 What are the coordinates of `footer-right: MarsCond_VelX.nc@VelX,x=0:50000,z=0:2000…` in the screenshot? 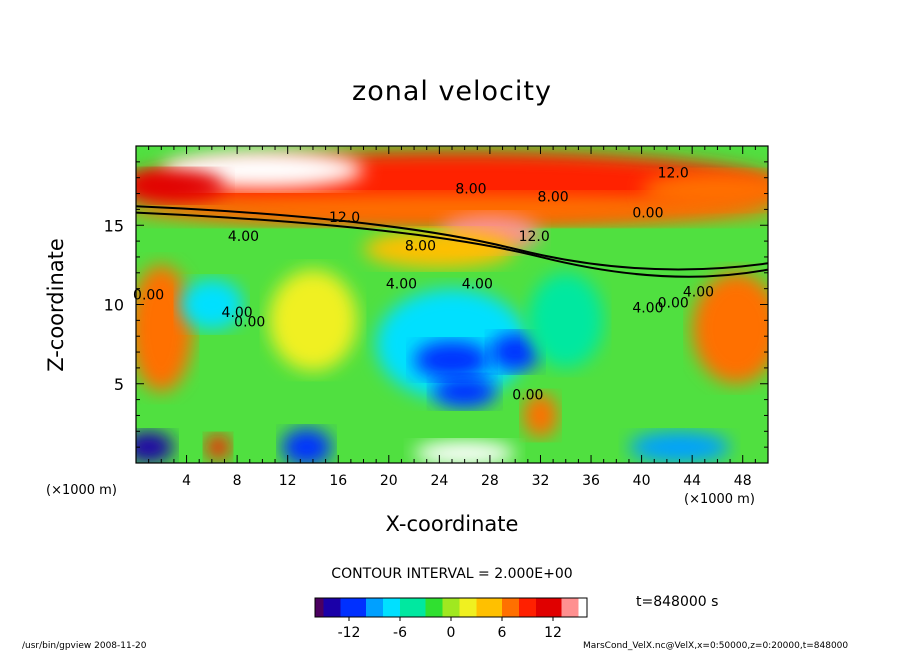 It's located at (716, 646).